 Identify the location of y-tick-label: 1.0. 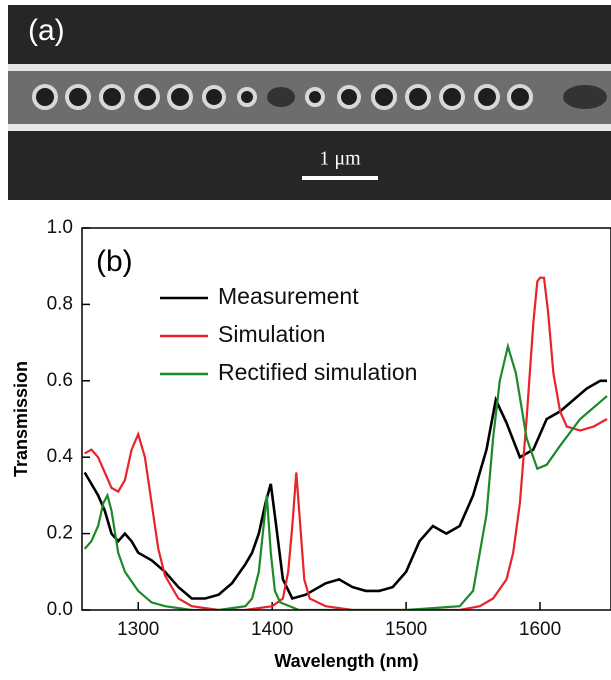
(60, 227).